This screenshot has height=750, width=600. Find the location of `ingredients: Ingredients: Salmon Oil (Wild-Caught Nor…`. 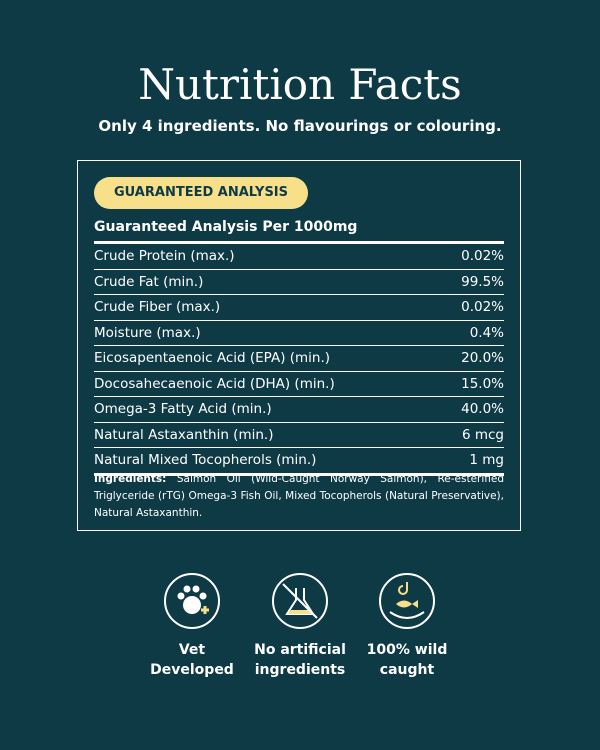

ingredients: Ingredients: Salmon Oil (Wild-Caught Nor… is located at coordinates (299, 496).